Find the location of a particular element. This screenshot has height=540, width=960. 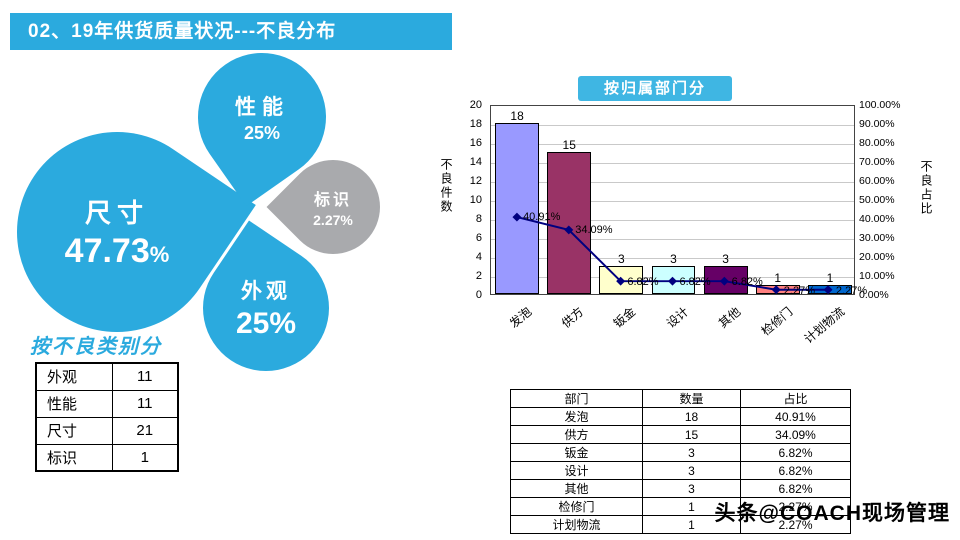

dept-header-cell: 占比 is located at coordinates (795, 398).